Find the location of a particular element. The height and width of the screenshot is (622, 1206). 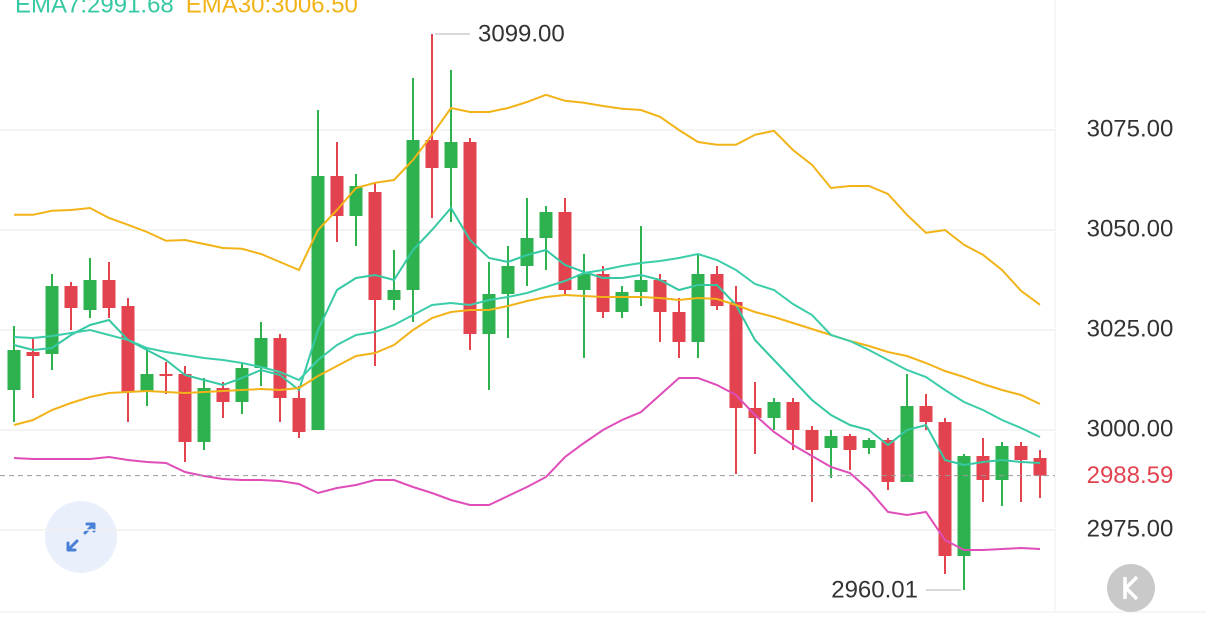

k-button is located at coordinates (1131, 588).